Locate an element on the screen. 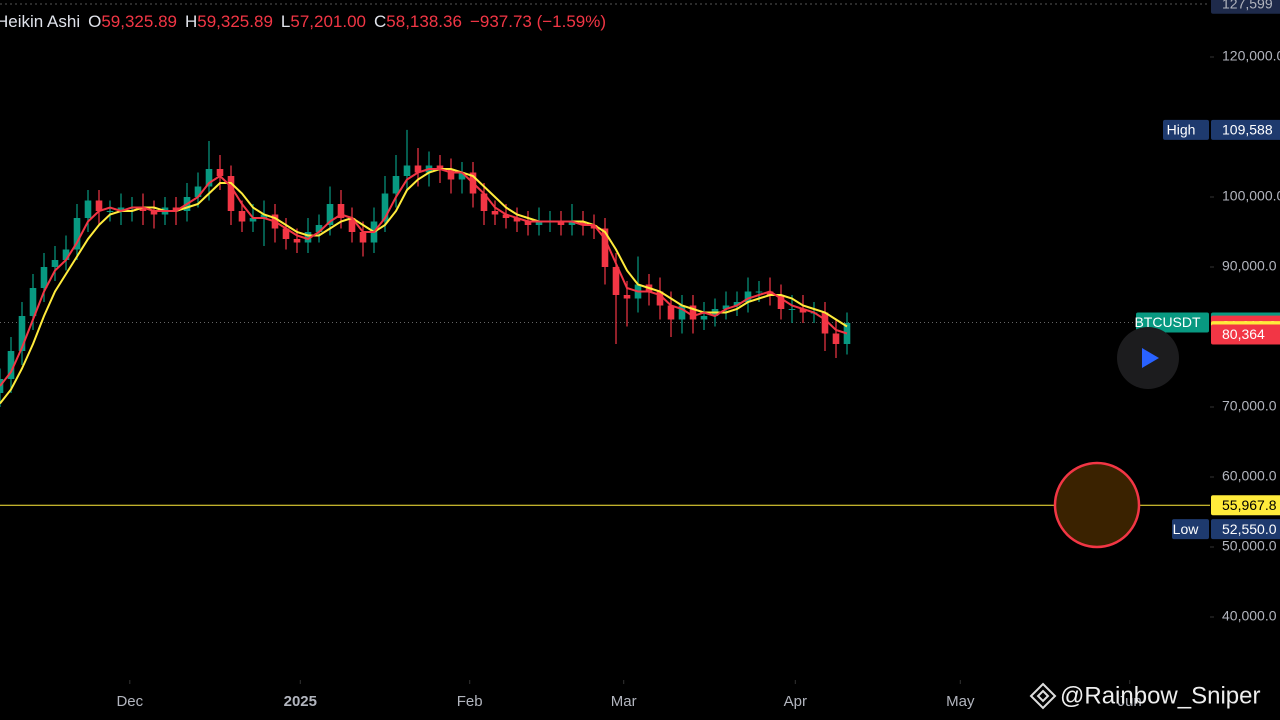 The height and width of the screenshot is (720, 1280). x-tick-label: May is located at coordinates (960, 701).